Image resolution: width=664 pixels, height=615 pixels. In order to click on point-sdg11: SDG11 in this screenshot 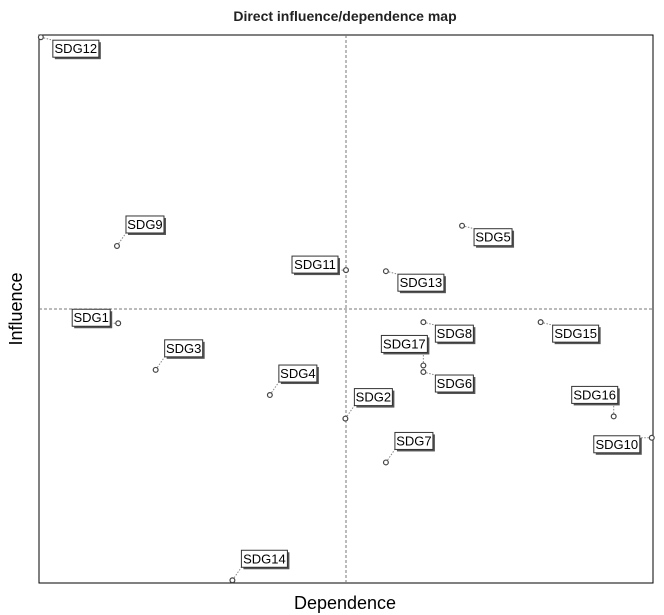, I will do `click(320, 265)`.